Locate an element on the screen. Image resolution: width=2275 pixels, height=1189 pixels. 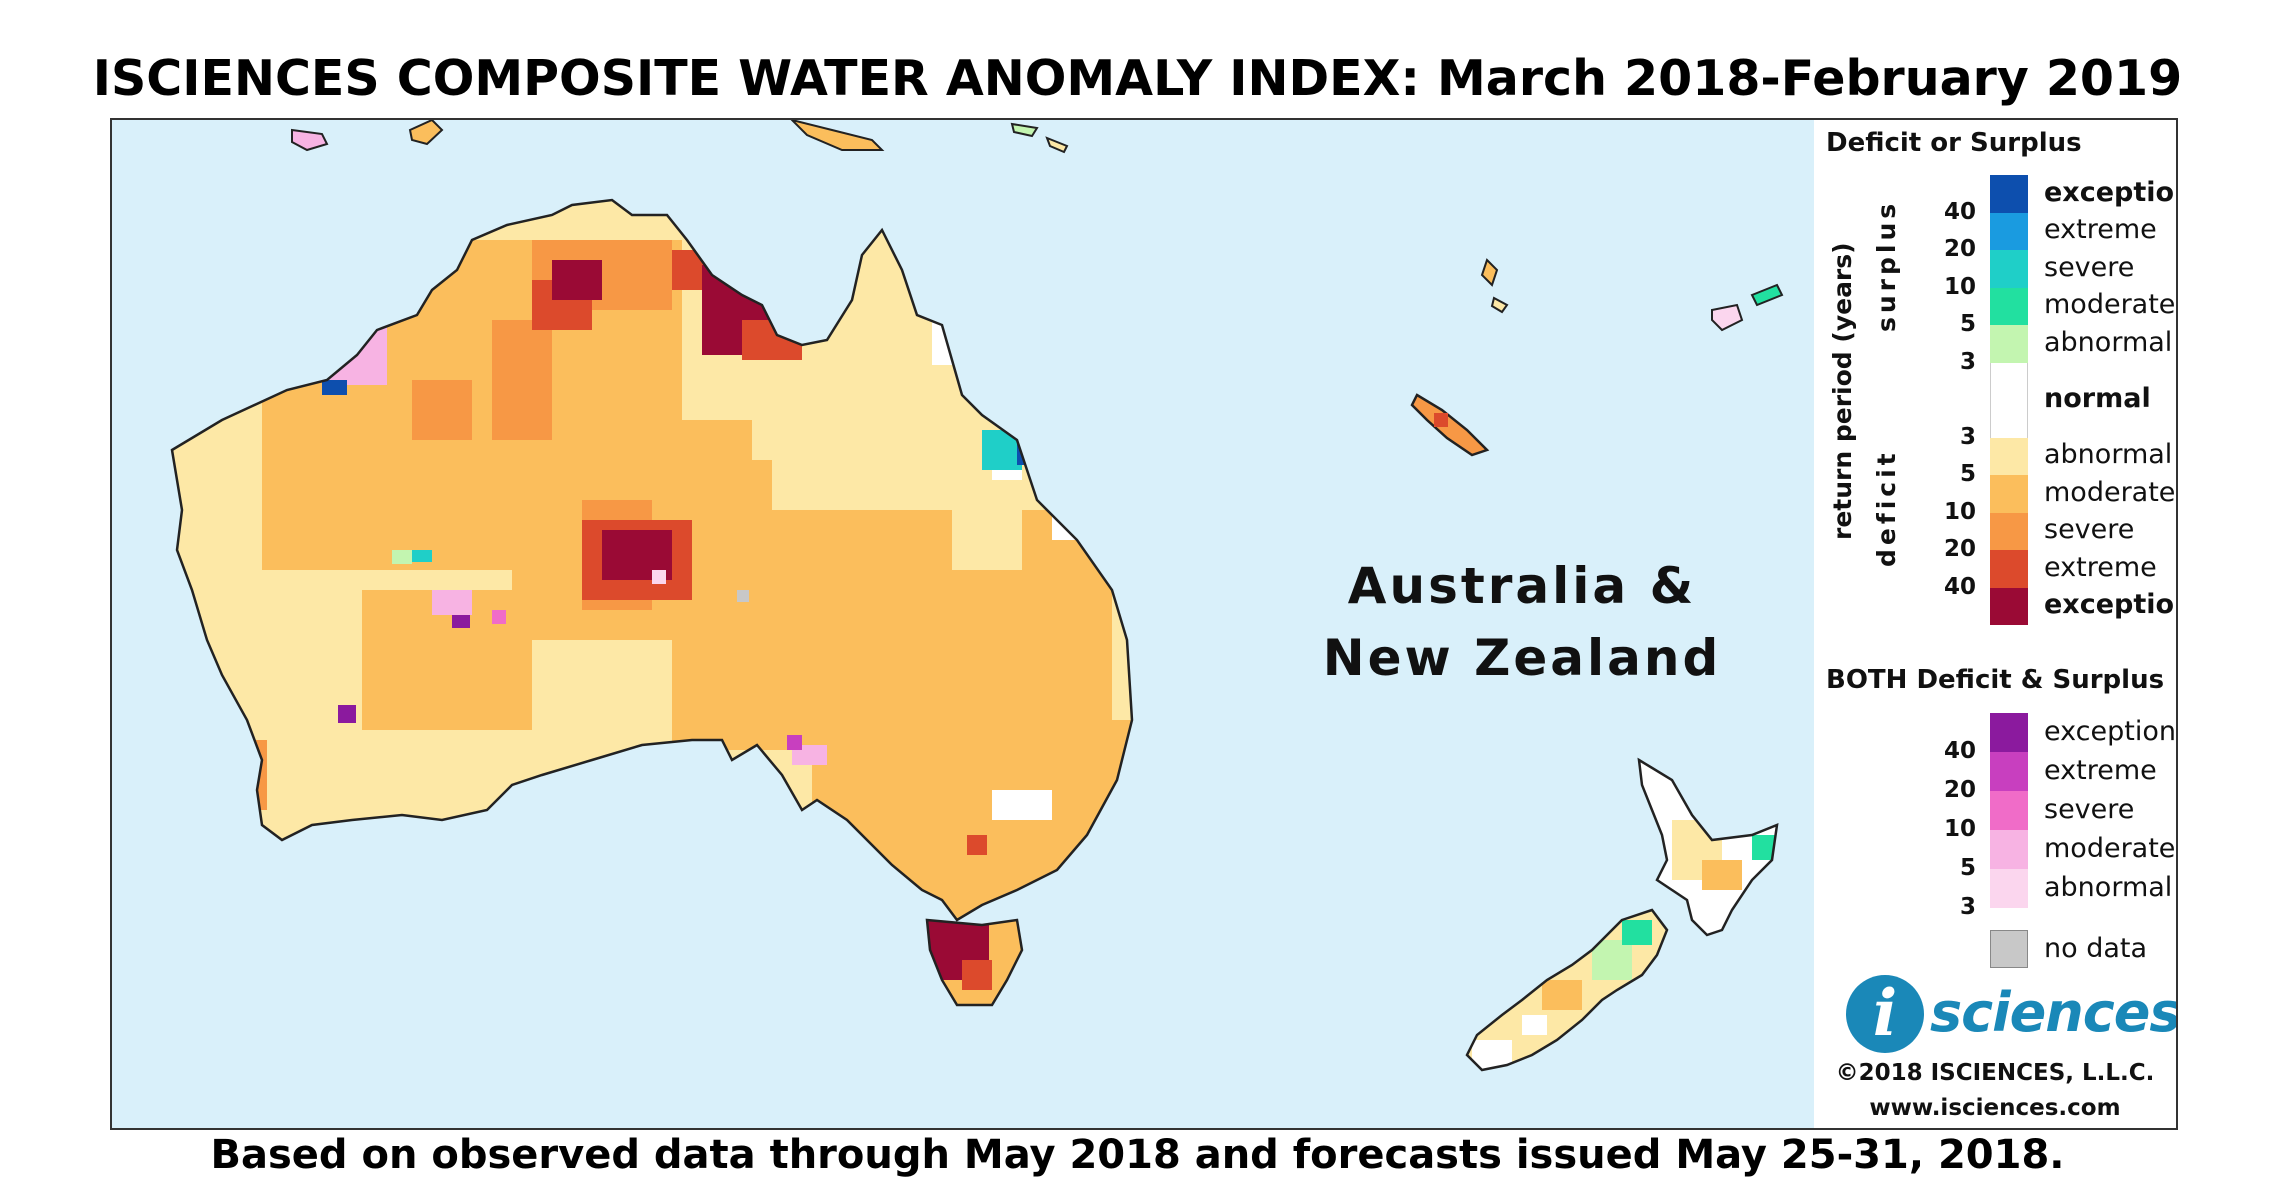
legend-swatch-surplus-extreme is located at coordinates (2009, 231).